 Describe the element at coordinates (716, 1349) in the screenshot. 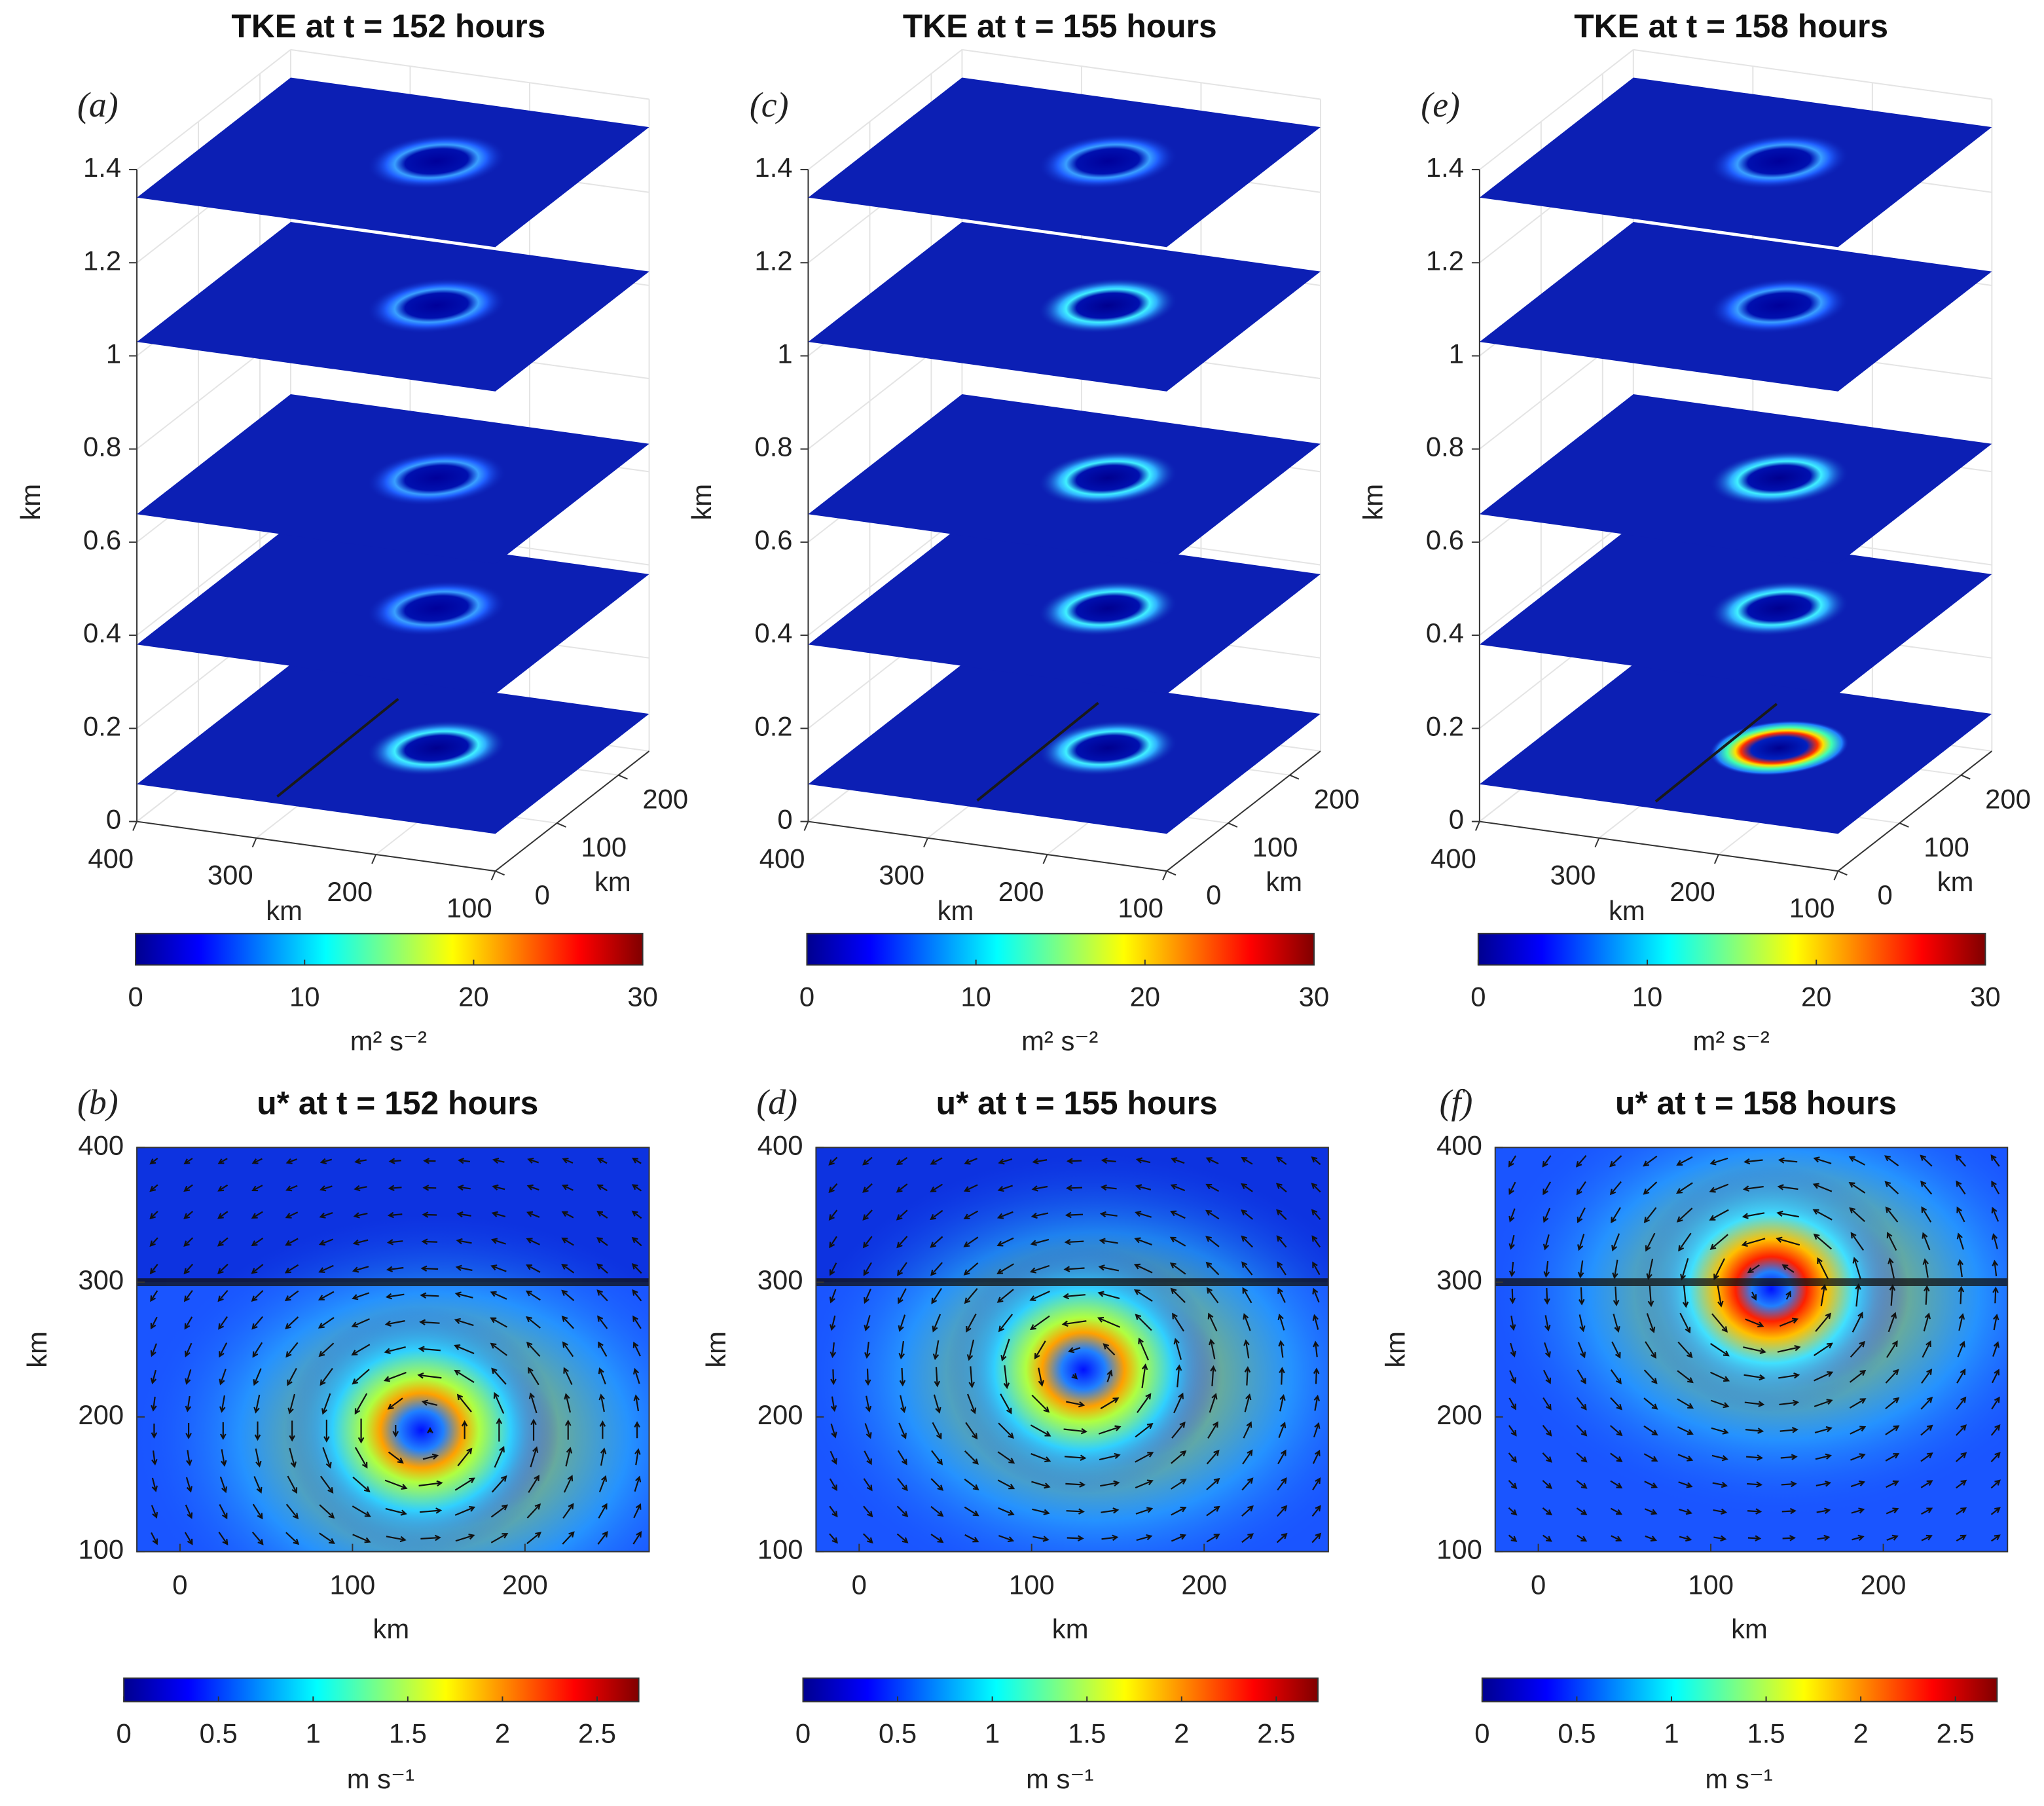

I see `y-axis-label: km` at that location.